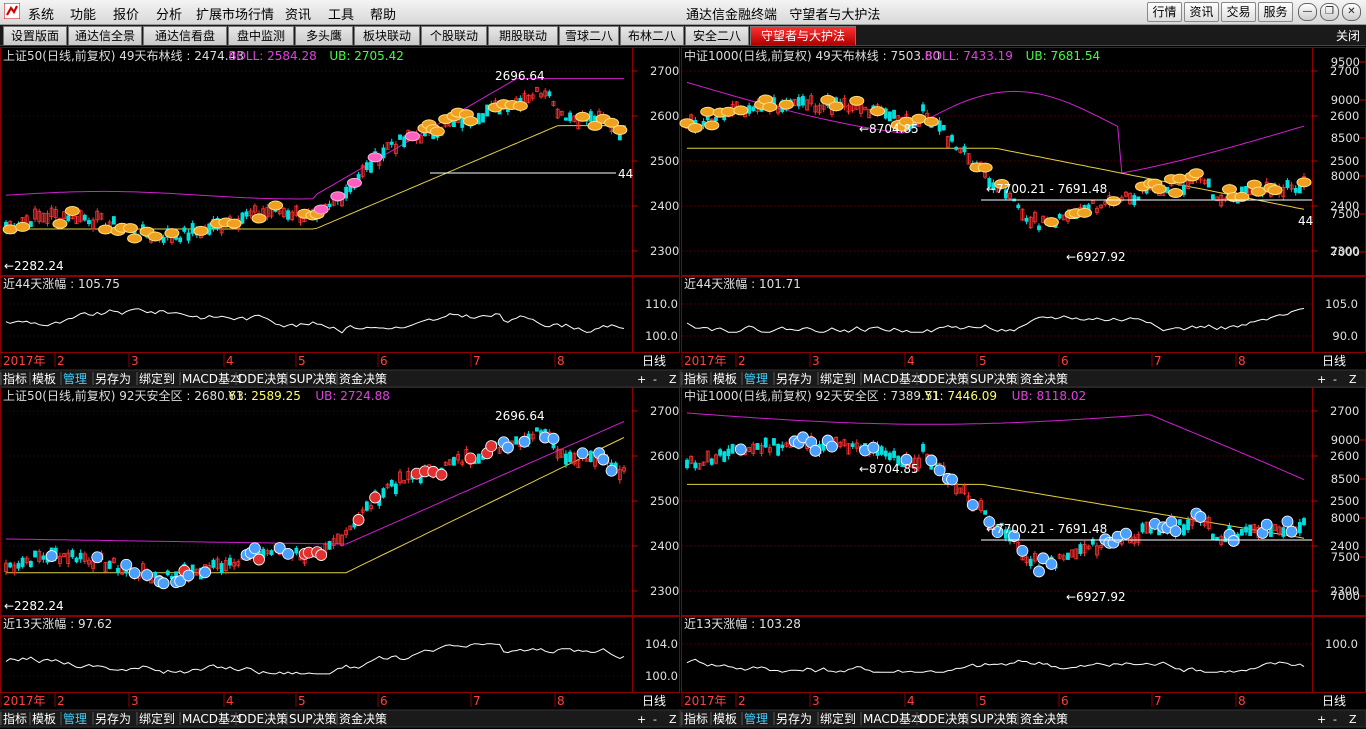 The image size is (1366, 729). What do you see at coordinates (387, 35) in the screenshot?
I see `tab-5: 板块联动` at bounding box center [387, 35].